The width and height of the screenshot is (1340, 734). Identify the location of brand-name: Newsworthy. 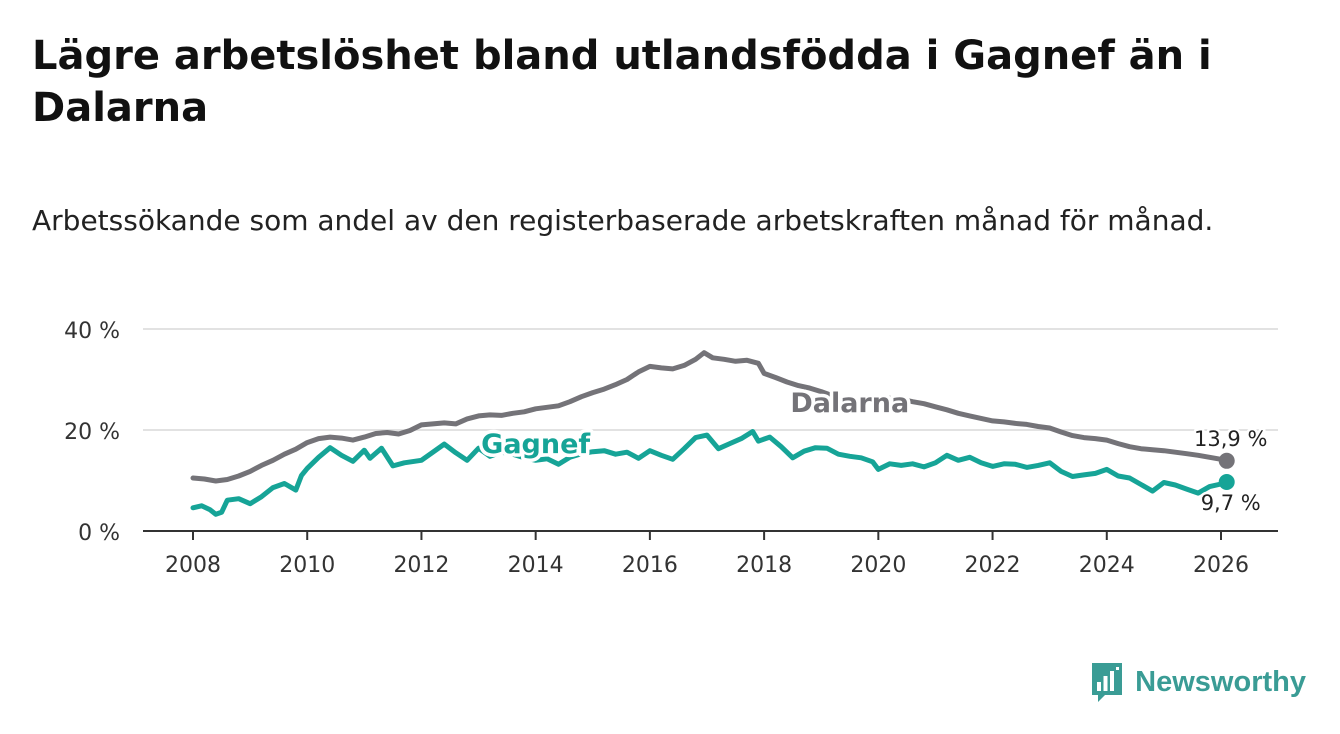
(1220, 681).